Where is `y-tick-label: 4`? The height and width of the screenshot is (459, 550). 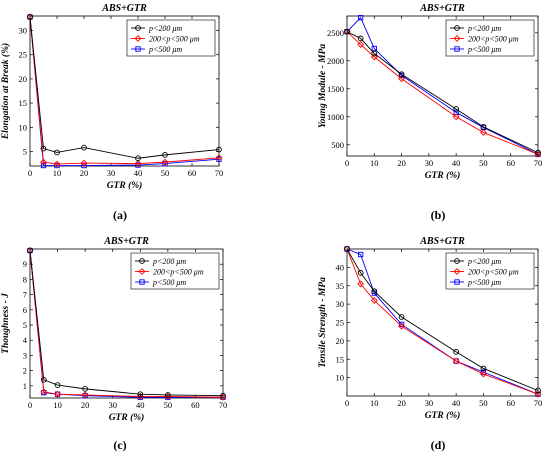
y-tick-label: 4 is located at coordinates (25, 340).